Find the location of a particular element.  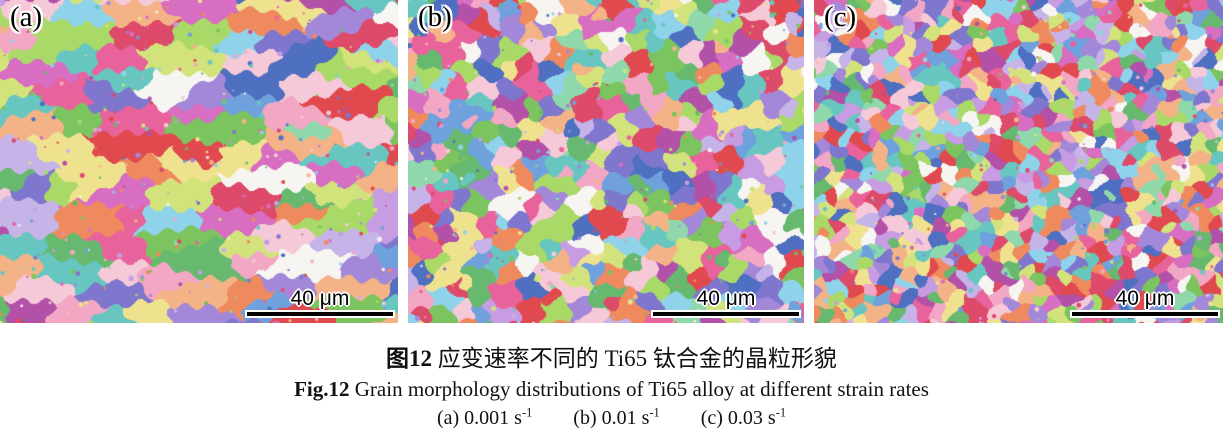

figure-caption-conditions: (a) 0.001 s-1 (b) 0.01 s-1 (c) 0.03 s-1 is located at coordinates (611, 418).